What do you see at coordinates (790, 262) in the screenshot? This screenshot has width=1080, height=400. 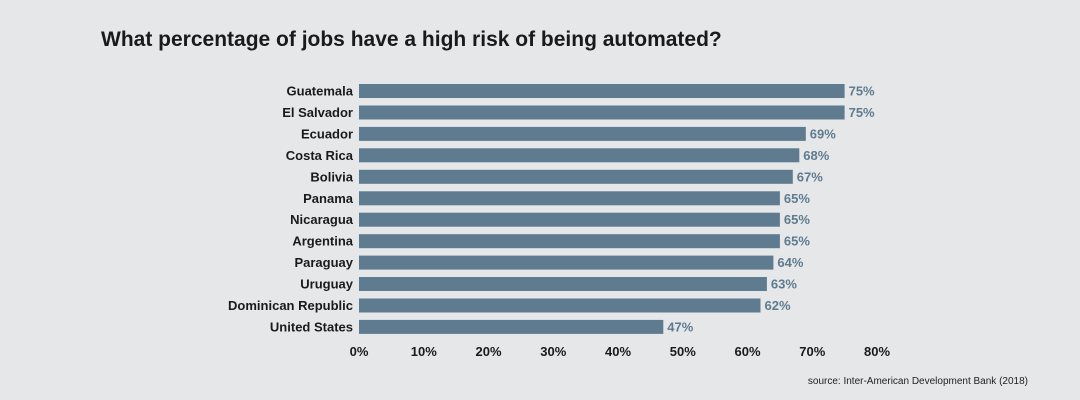 I see `value-label: 64%` at bounding box center [790, 262].